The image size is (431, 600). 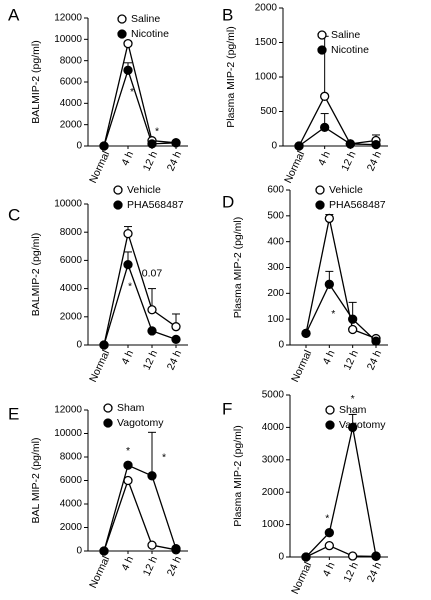 What do you see at coordinates (13, 413) in the screenshot?
I see `panel-label: E` at bounding box center [13, 413].